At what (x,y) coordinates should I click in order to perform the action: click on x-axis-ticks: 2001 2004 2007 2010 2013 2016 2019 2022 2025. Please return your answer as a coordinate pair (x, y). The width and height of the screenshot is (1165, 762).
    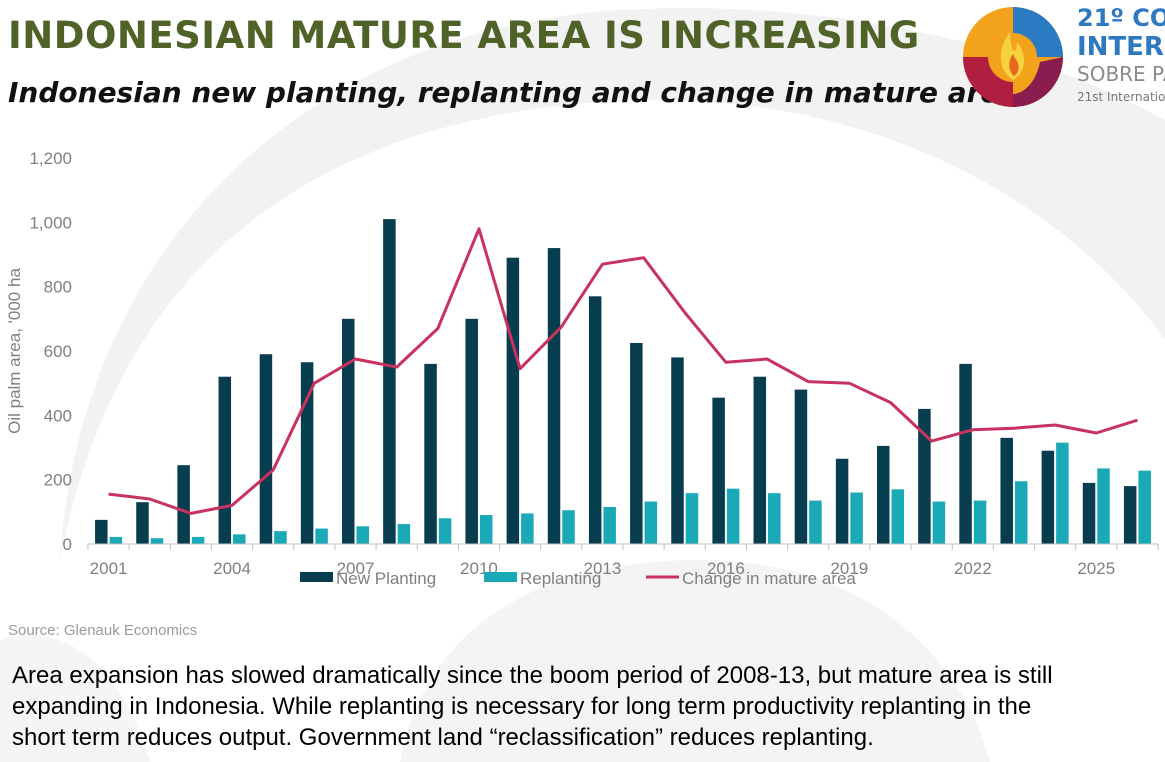
    Looking at the image, I should click on (623, 561).